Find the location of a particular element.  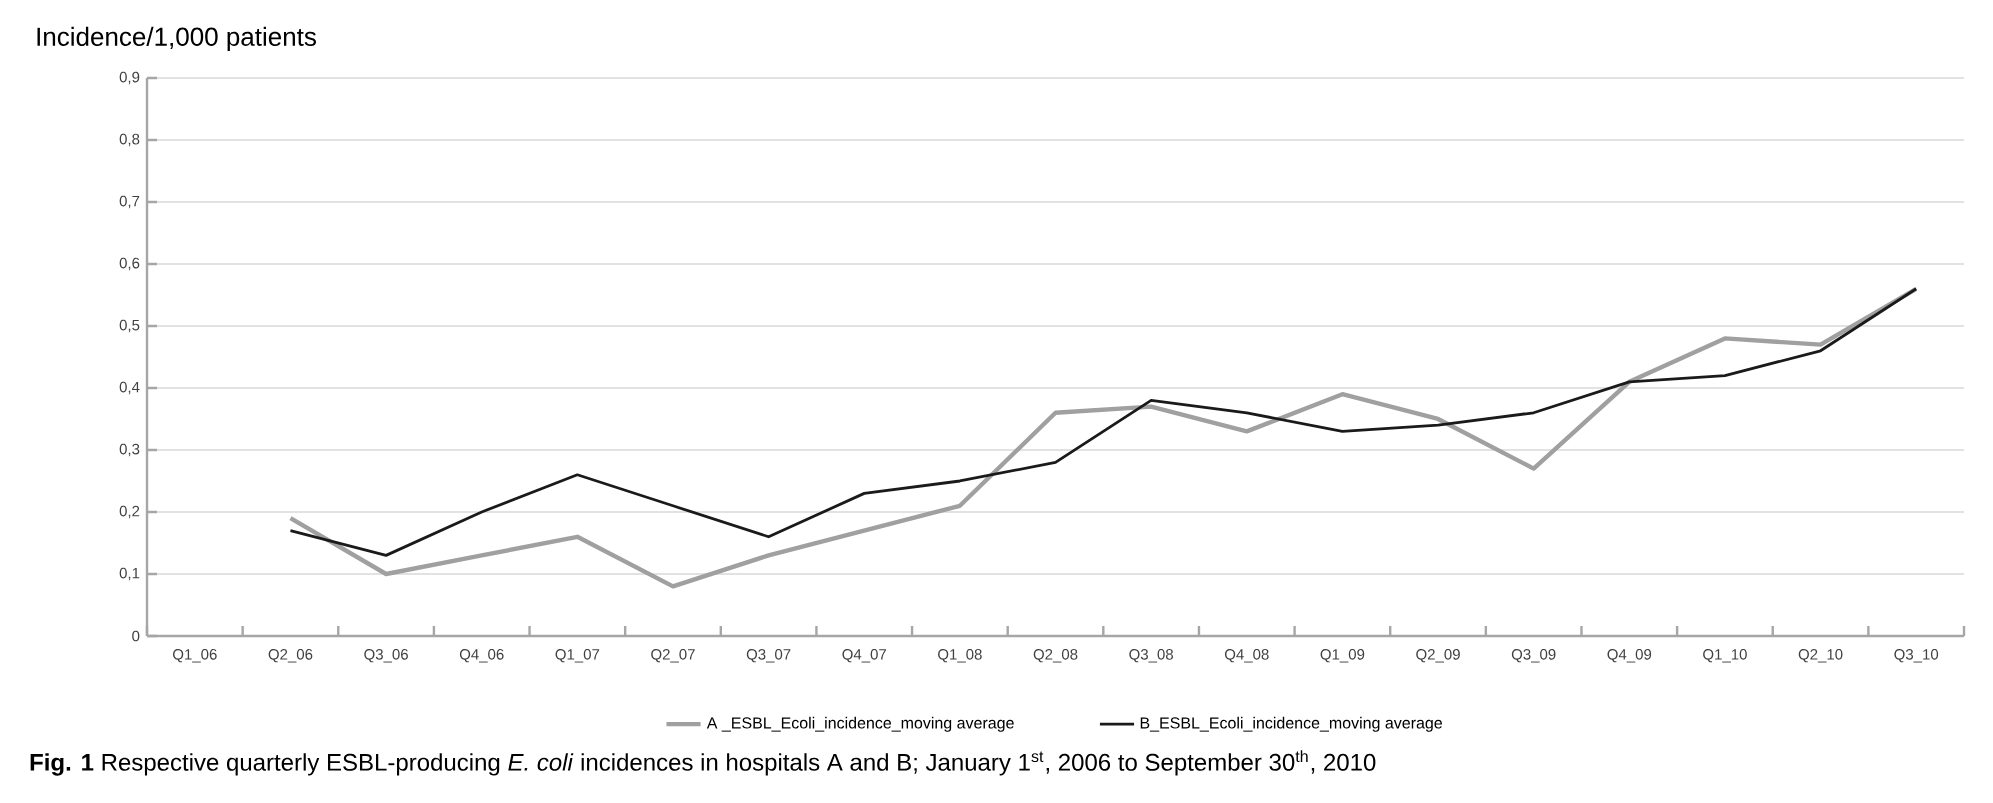

legend-label: A _ESBL_Ecoli_incidence_moving average is located at coordinates (860, 724).